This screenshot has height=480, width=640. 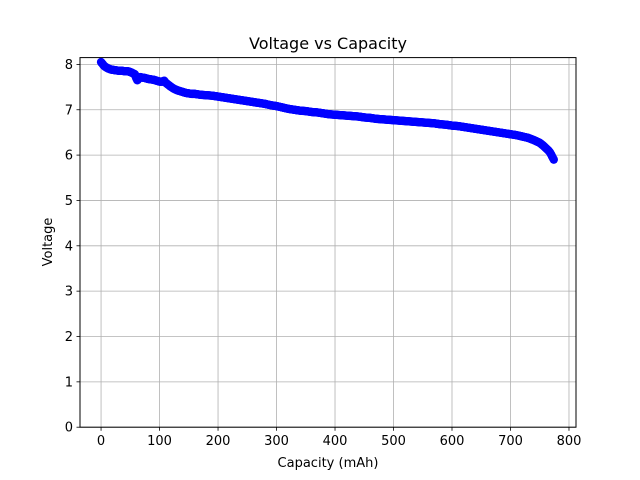 What do you see at coordinates (328, 463) in the screenshot?
I see `x-axis-label: Capacity (mAh)` at bounding box center [328, 463].